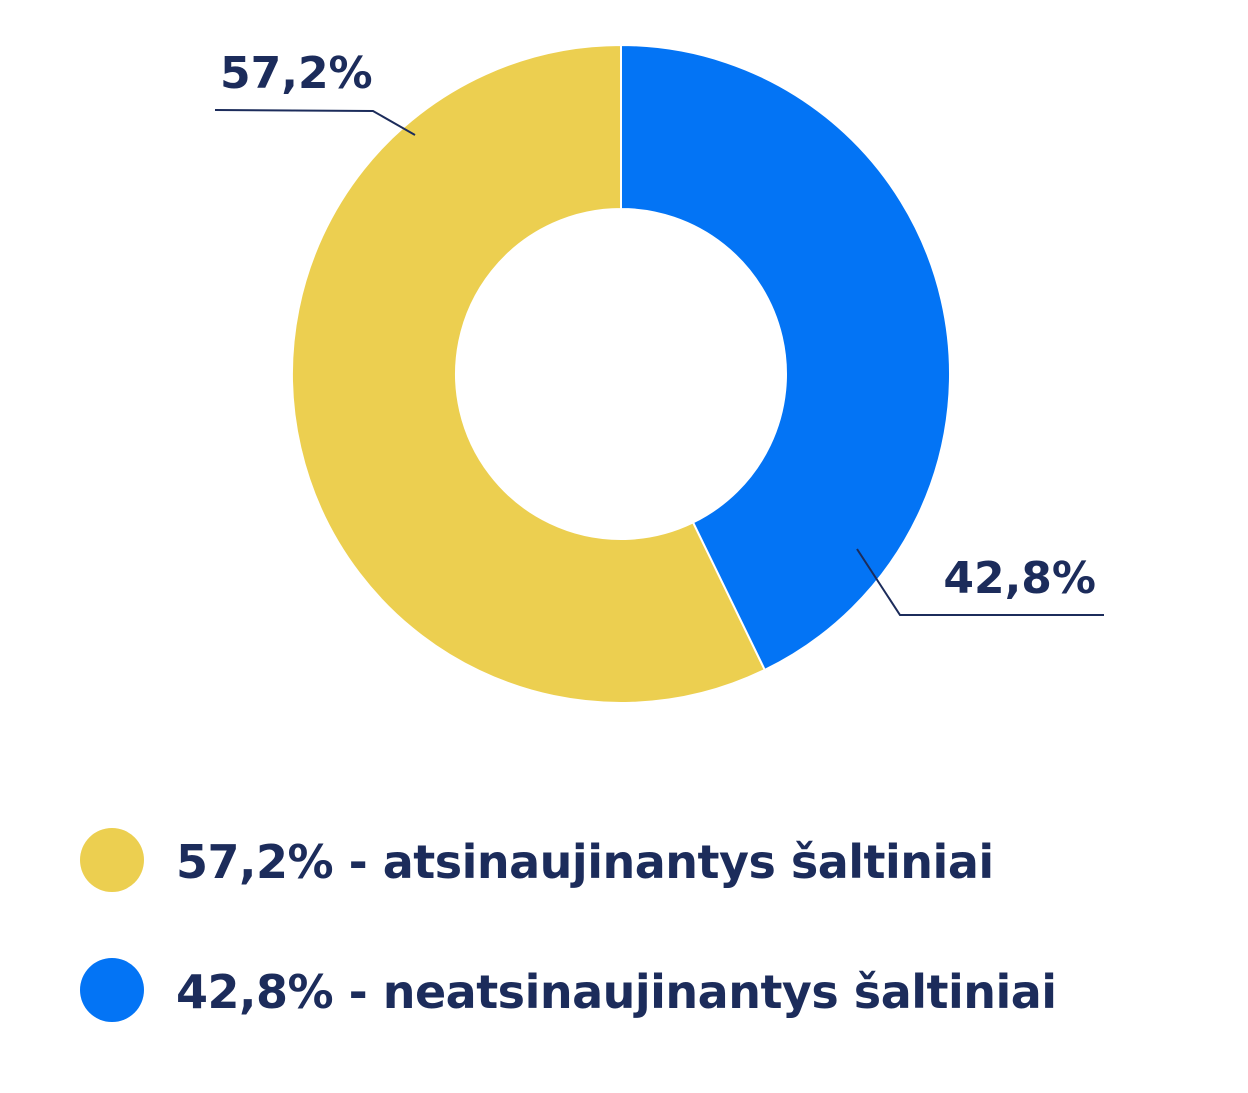 This screenshot has width=1248, height=1093. What do you see at coordinates (296, 73) in the screenshot?
I see `data-label-renewable: 57,2%` at bounding box center [296, 73].